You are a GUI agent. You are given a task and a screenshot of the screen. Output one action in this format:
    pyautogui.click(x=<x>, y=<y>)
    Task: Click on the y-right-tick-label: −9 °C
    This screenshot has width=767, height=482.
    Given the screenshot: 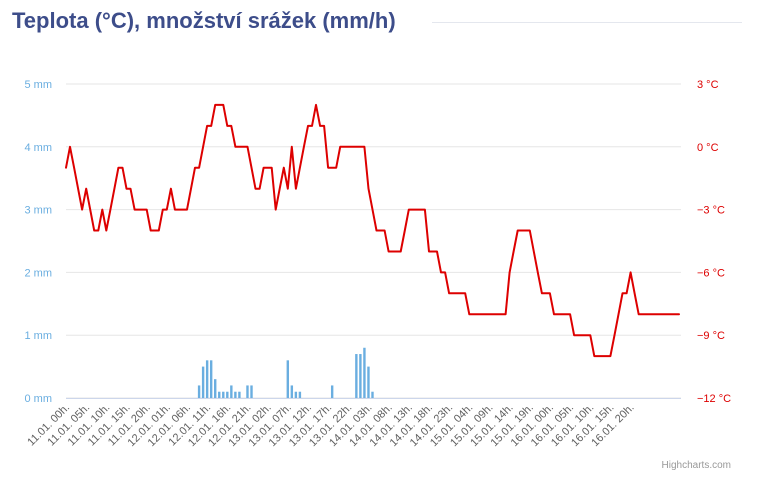 What is the action you would take?
    pyautogui.click(x=711, y=336)
    